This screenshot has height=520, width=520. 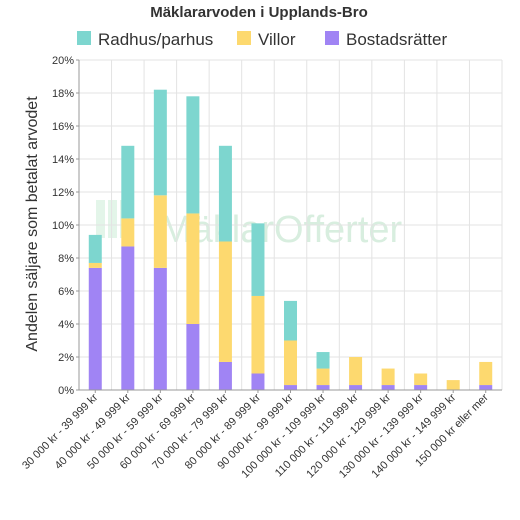 What do you see at coordinates (155, 39) in the screenshot?
I see `legend-label-radhus-parhus: Radhus/parhus` at bounding box center [155, 39].